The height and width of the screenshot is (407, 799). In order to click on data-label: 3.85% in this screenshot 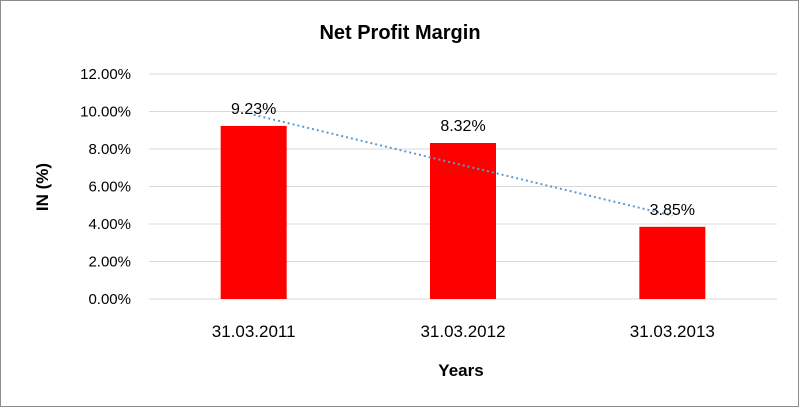, I will do `click(672, 210)`.